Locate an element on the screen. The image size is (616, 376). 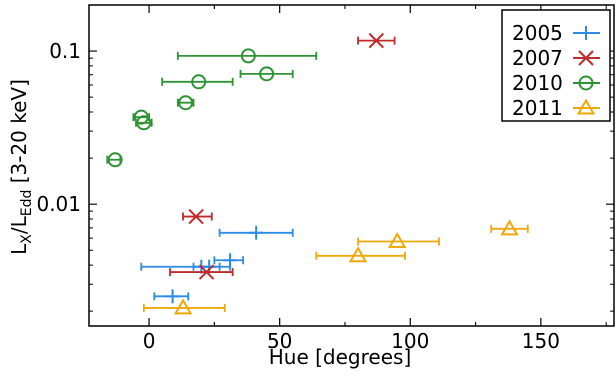
y-tick-label: 0.01 is located at coordinates (58, 204).